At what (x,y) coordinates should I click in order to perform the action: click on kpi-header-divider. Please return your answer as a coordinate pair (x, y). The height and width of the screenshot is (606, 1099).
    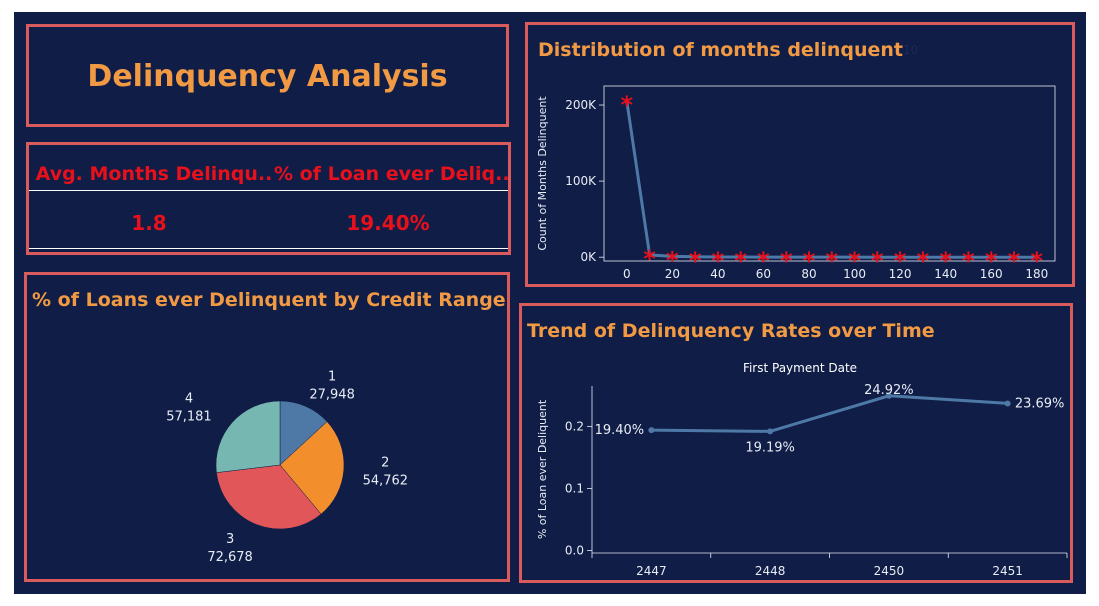
    Looking at the image, I should click on (268, 190).